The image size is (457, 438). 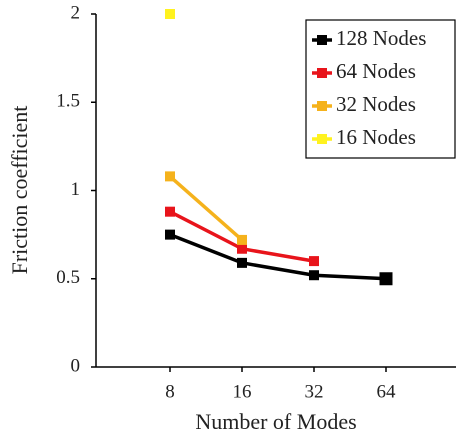 What do you see at coordinates (170, 391) in the screenshot?
I see `x-tick-label: 8` at bounding box center [170, 391].